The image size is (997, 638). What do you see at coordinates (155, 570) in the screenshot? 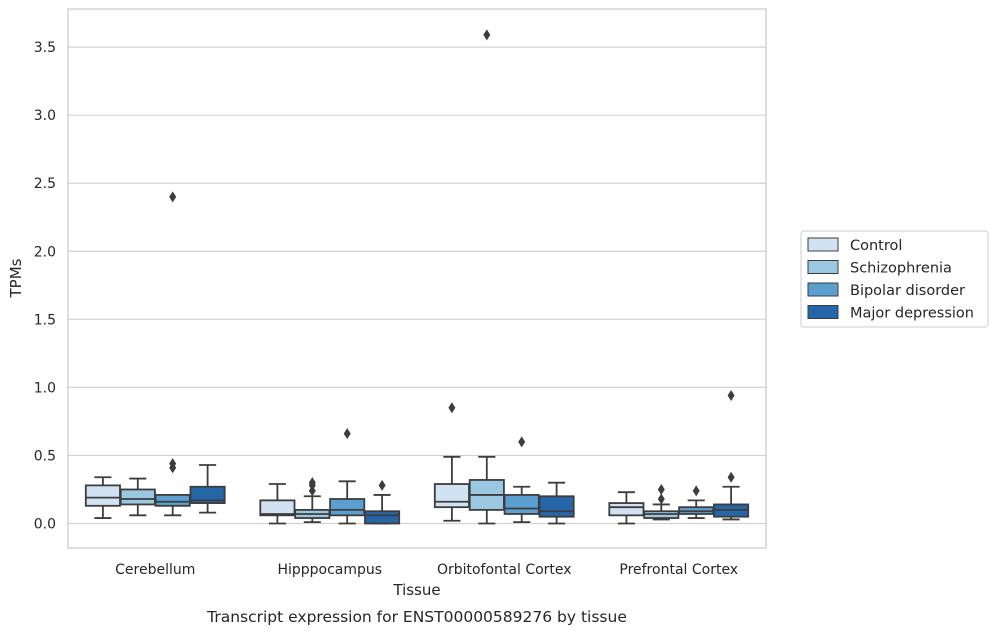
I see `x-tick-label: Cerebellum` at bounding box center [155, 570].